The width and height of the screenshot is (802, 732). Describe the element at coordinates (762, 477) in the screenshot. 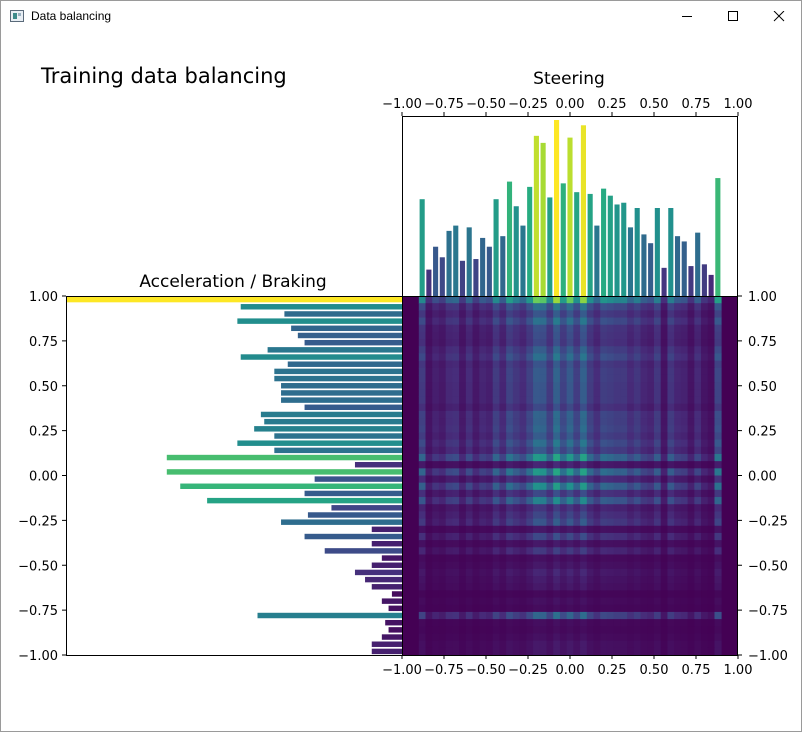

I see `heatmap-y-tick-label: 0.00` at that location.